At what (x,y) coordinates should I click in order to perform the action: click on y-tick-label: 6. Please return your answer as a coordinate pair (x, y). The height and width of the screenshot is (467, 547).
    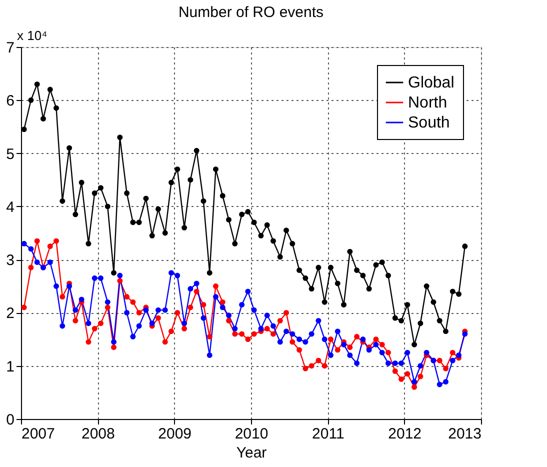
    Looking at the image, I should click on (10, 101).